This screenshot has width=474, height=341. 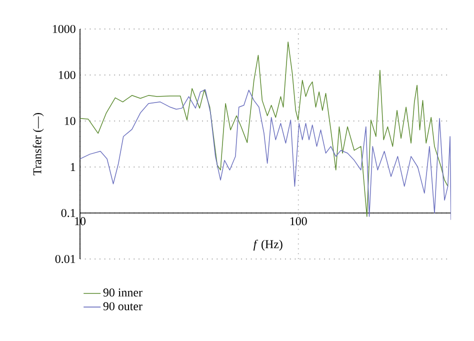 I want to click on y-axis-title: Transfer (—), so click(x=38, y=144).